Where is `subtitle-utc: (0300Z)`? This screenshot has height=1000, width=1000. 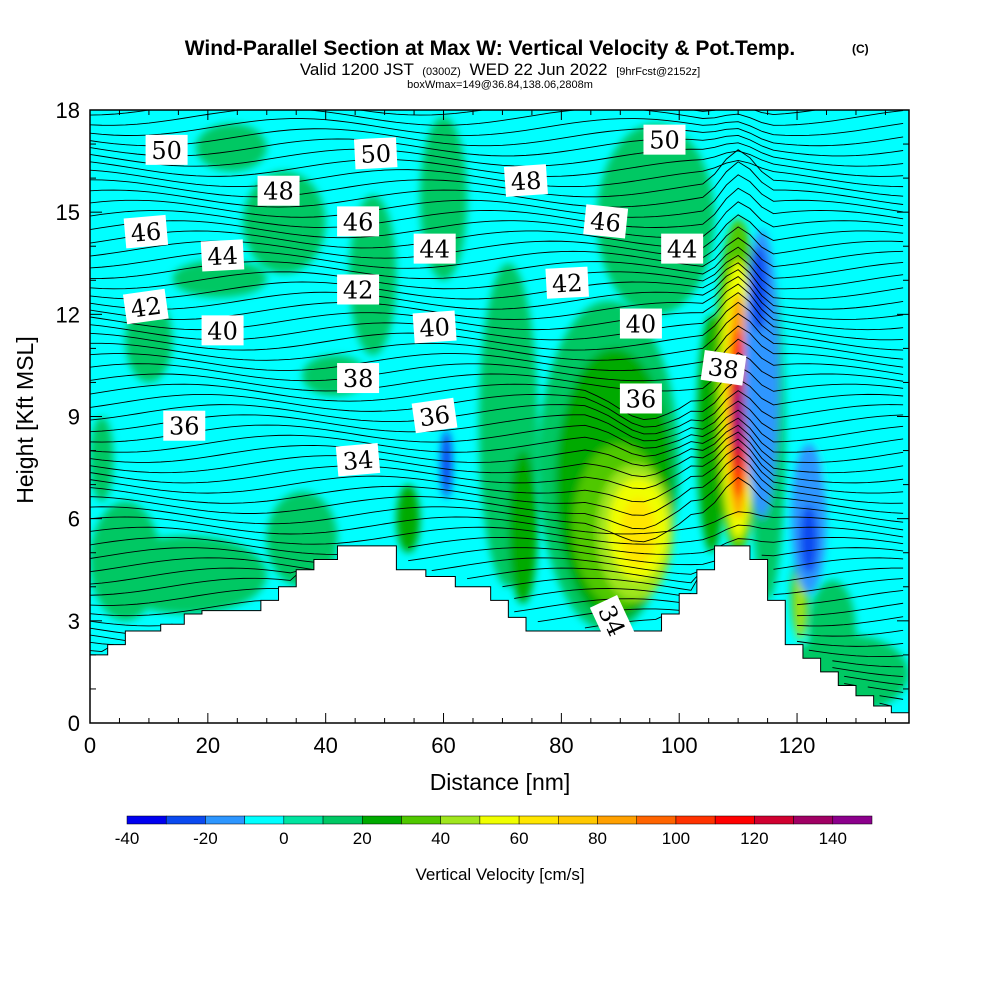
subtitle-utc: (0300Z) is located at coordinates (441, 72).